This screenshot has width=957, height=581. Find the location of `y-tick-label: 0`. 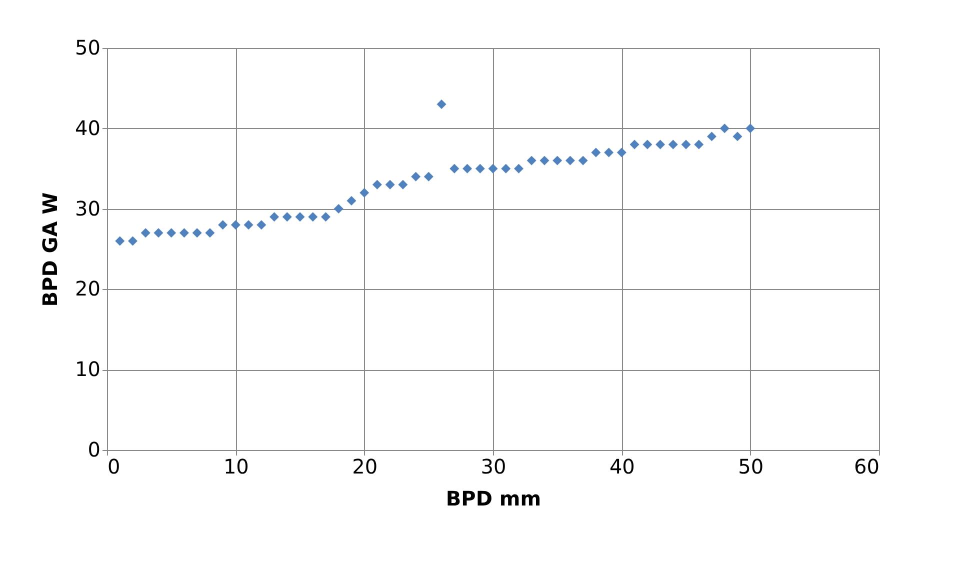

y-tick-label: 0 is located at coordinates (94, 450).